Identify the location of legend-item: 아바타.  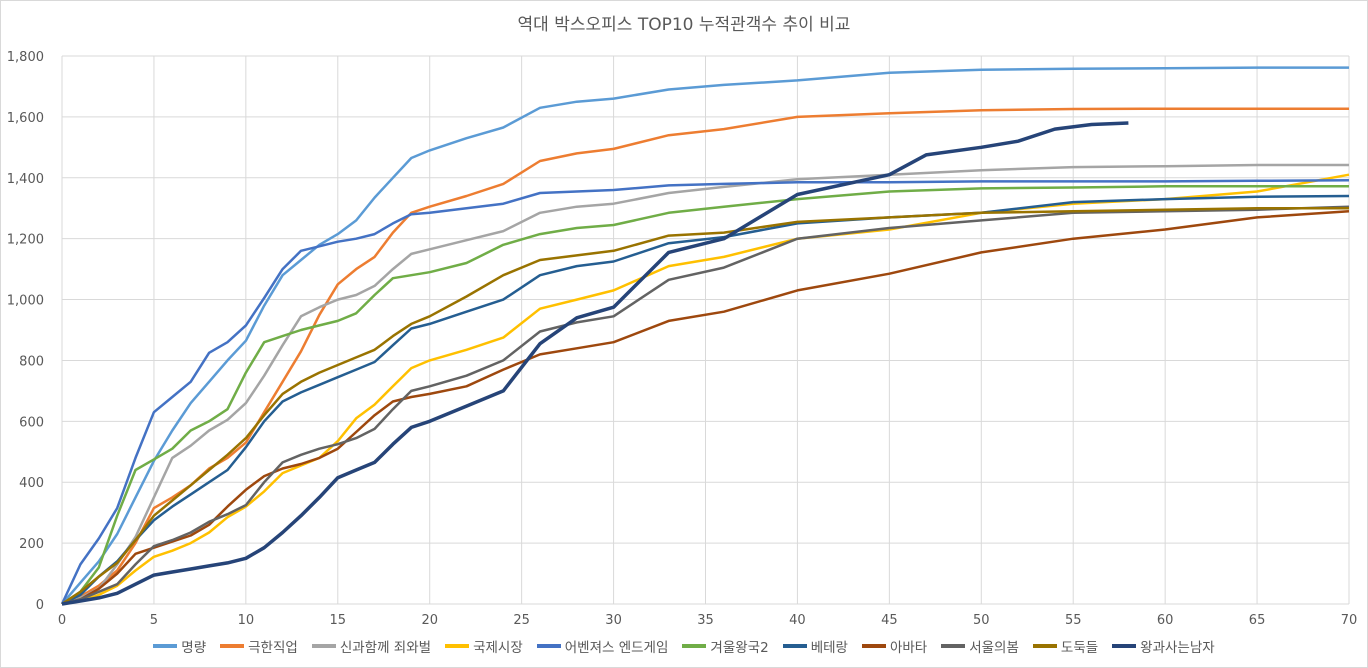
(894, 646).